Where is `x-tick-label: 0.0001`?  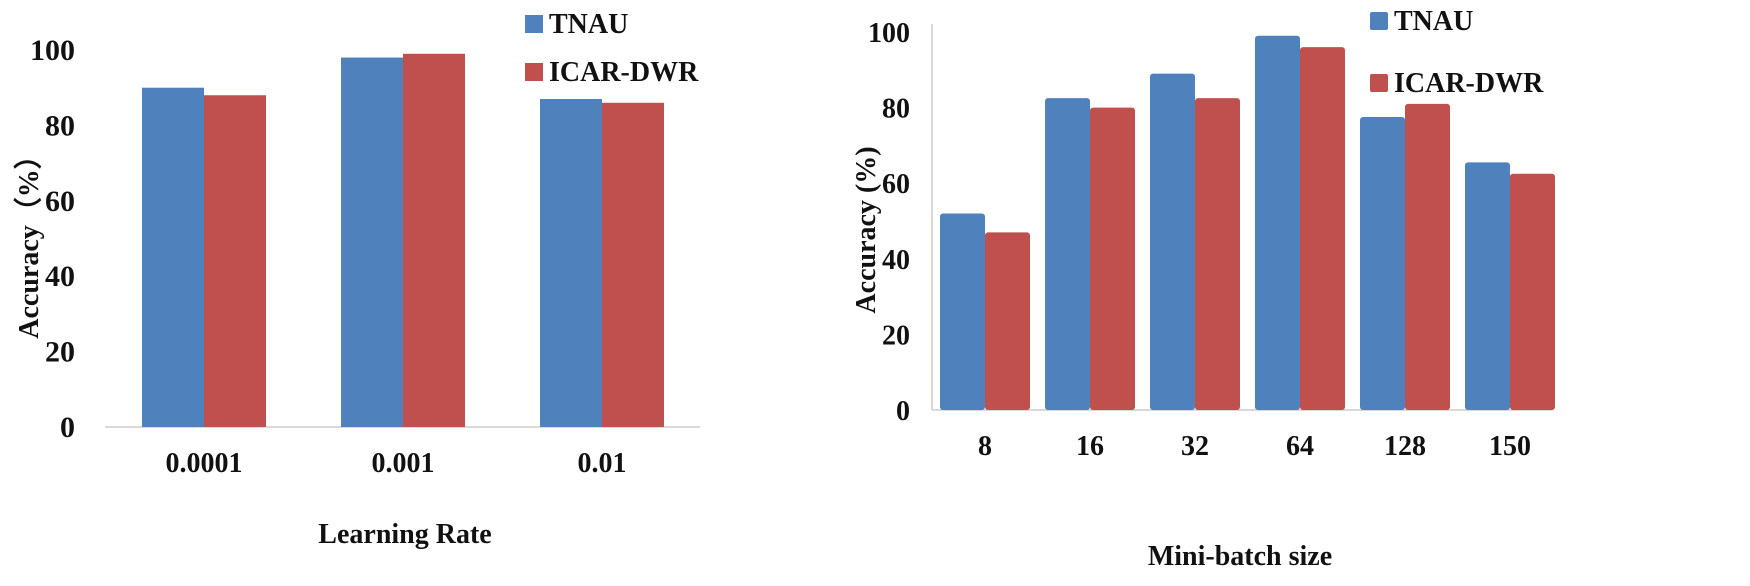 x-tick-label: 0.0001 is located at coordinates (204, 463).